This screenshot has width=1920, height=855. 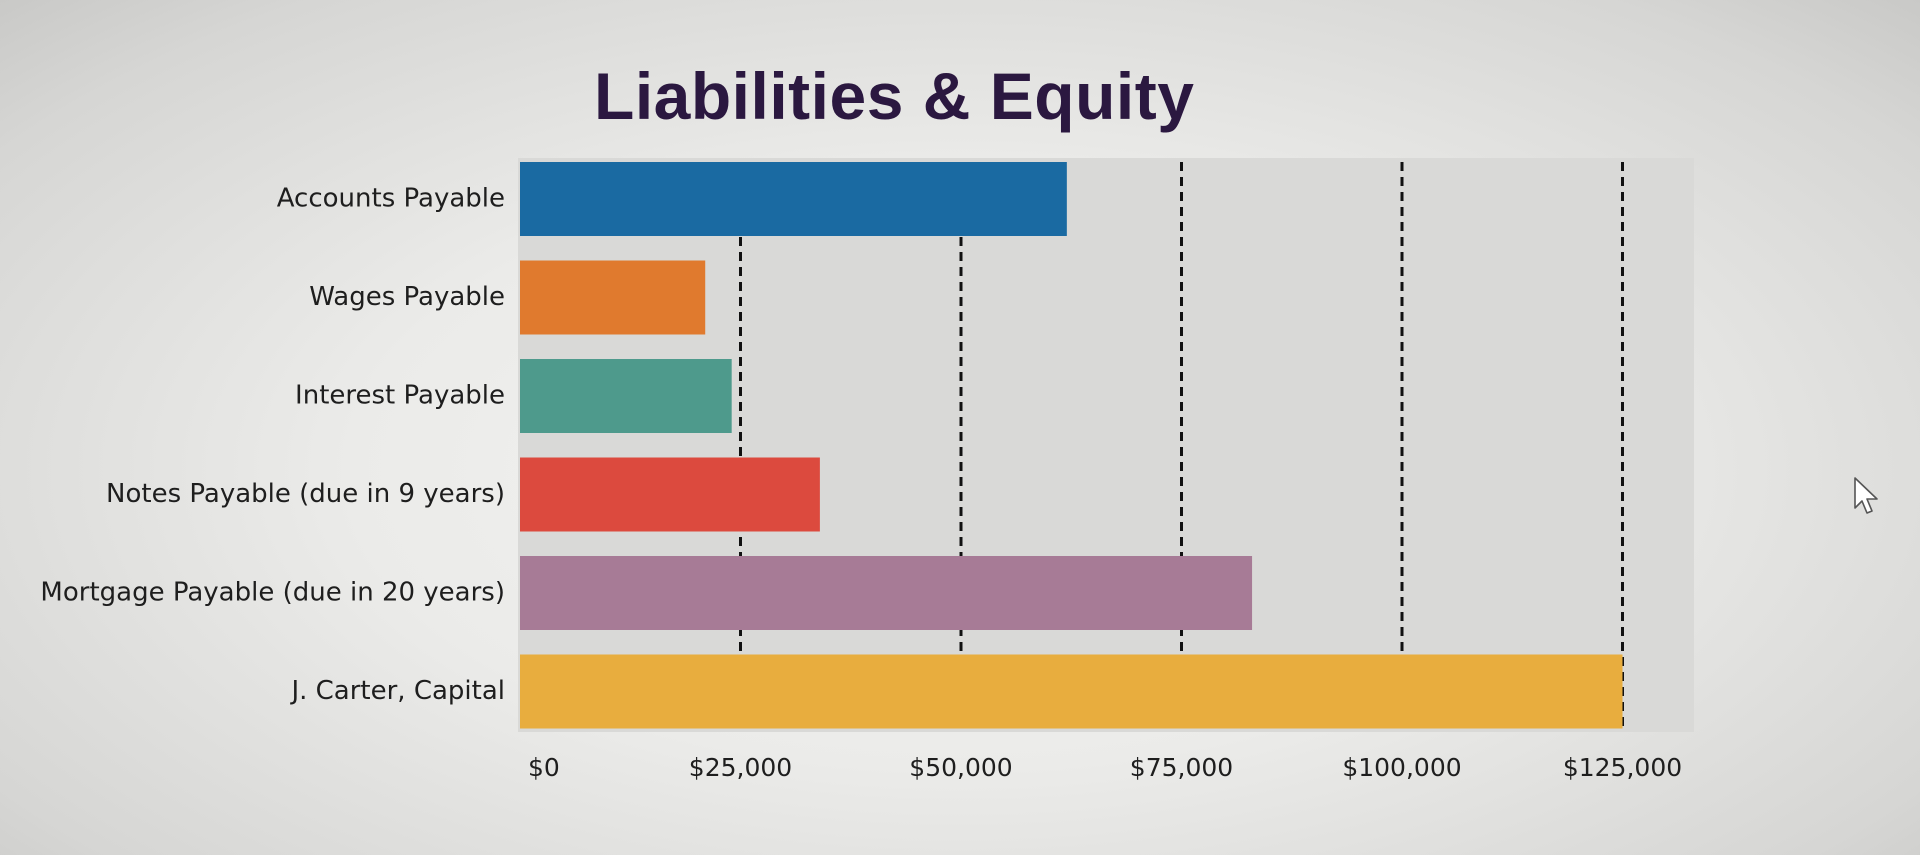 I want to click on mouse-pointer-icon, so click(x=1866, y=495).